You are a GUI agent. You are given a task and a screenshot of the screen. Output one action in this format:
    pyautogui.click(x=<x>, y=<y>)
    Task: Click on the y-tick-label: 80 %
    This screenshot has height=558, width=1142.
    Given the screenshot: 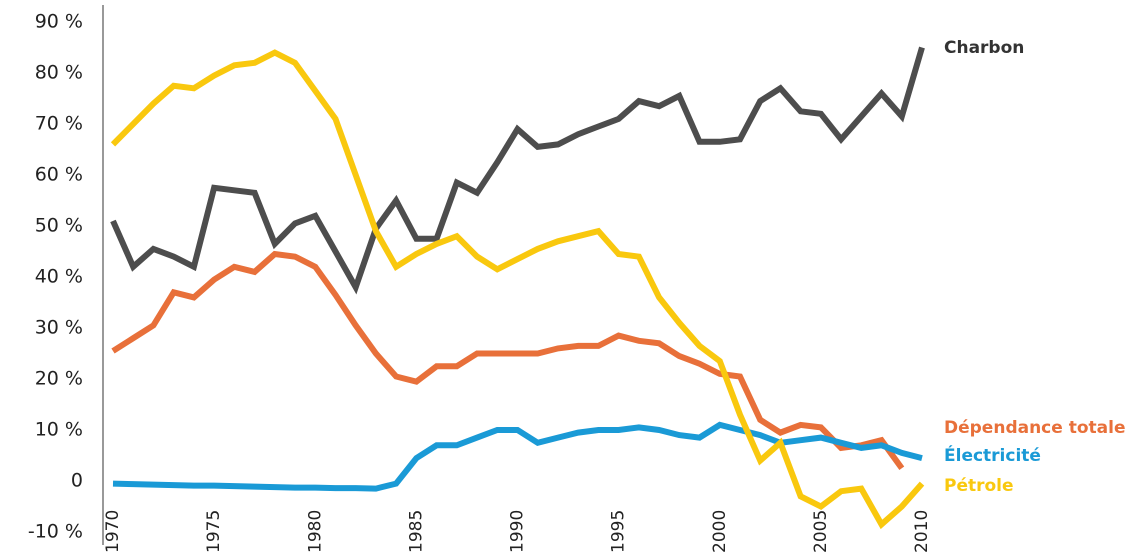 What is the action you would take?
    pyautogui.click(x=59, y=73)
    